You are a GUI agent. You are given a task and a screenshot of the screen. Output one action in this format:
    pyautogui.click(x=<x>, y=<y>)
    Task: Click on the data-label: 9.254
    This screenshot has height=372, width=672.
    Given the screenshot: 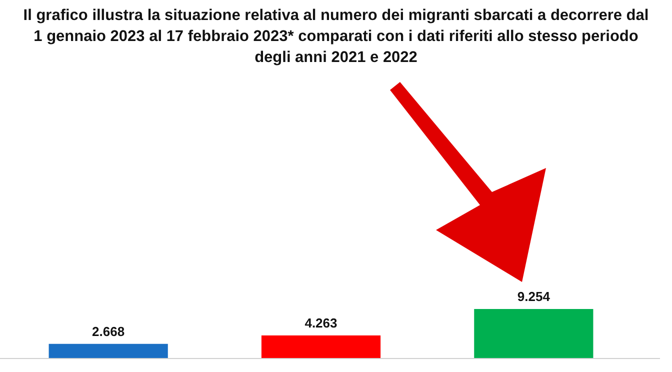 What is the action you would take?
    pyautogui.click(x=534, y=296)
    